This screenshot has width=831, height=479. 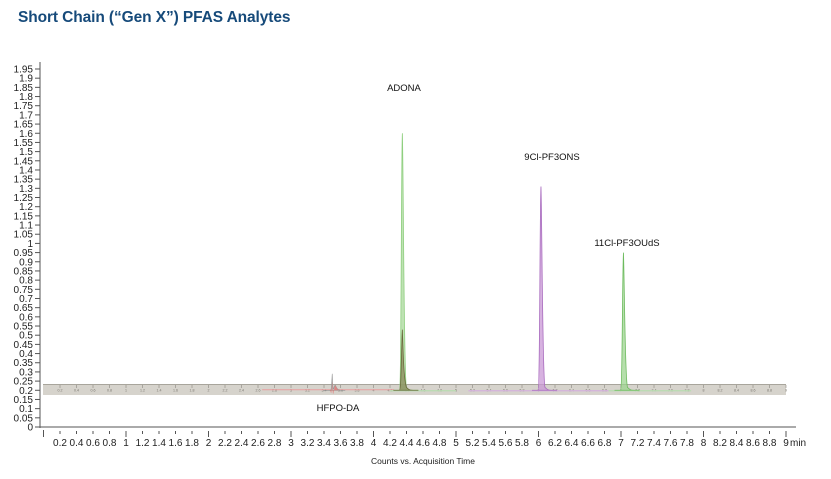 What do you see at coordinates (407, 443) in the screenshot?
I see `x-tick-label: 4.4` at bounding box center [407, 443].